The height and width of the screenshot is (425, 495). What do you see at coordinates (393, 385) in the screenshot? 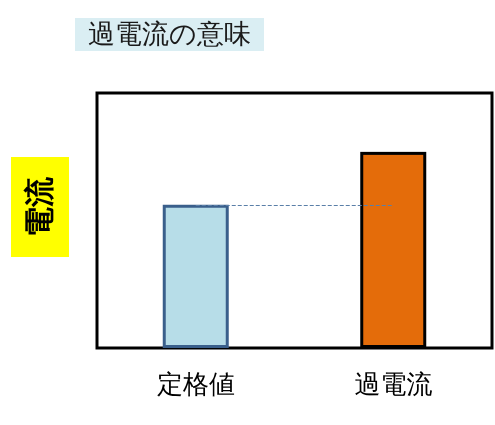
I see `x-tick-label: 過電流` at bounding box center [393, 385].